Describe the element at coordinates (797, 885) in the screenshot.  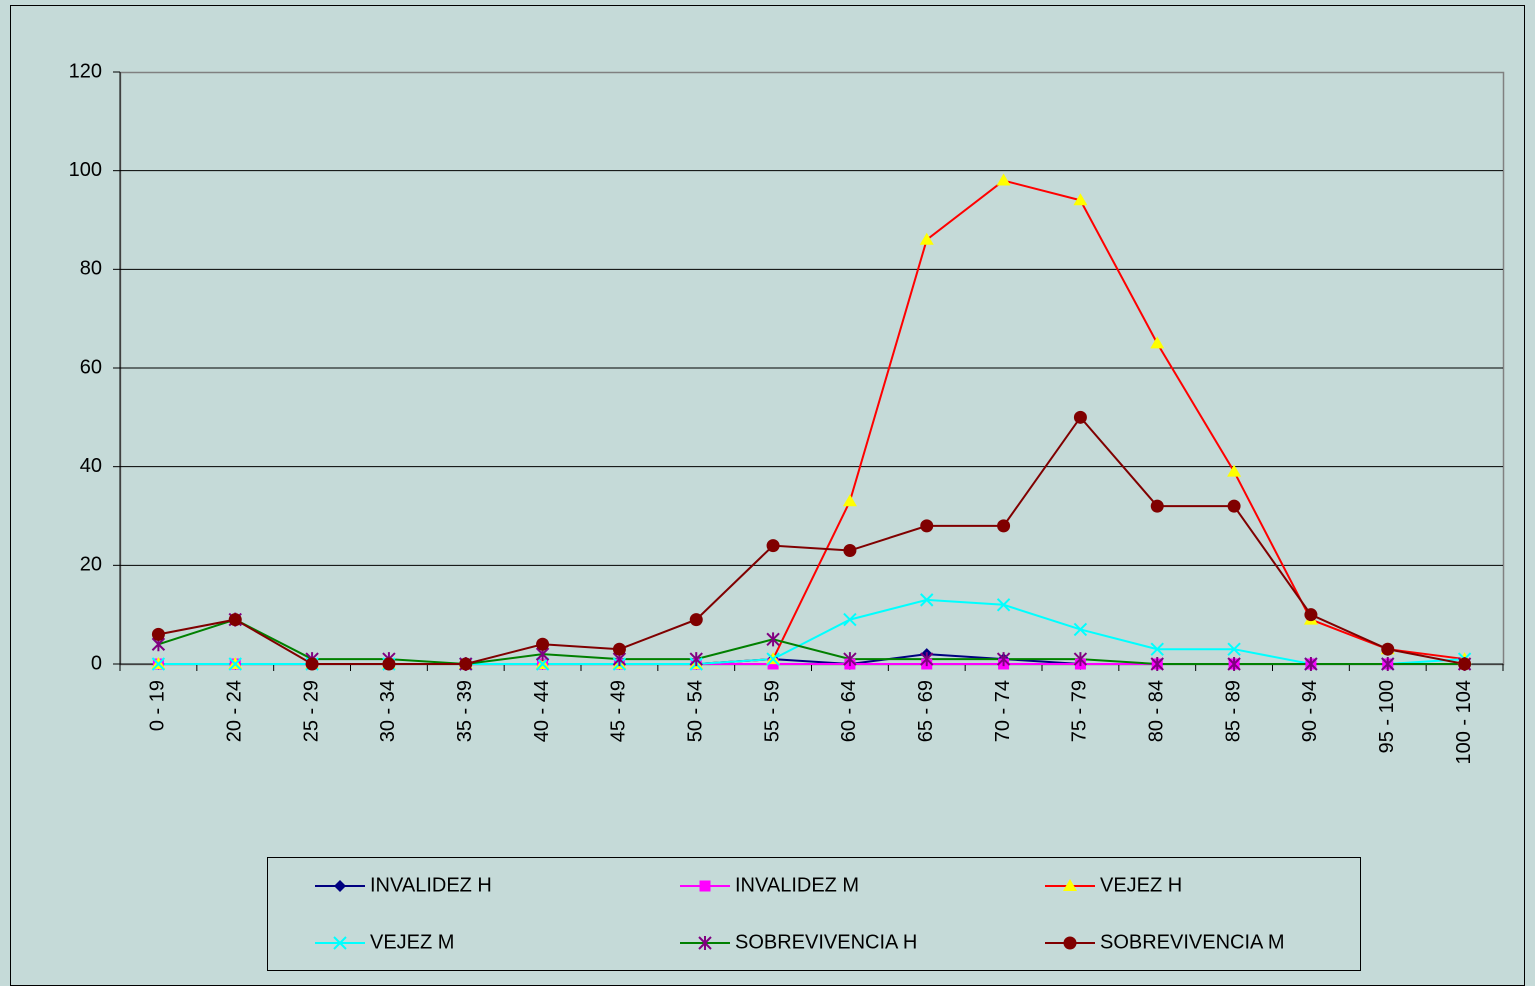
I see `legend-label: INVALIDEZ M` at that location.